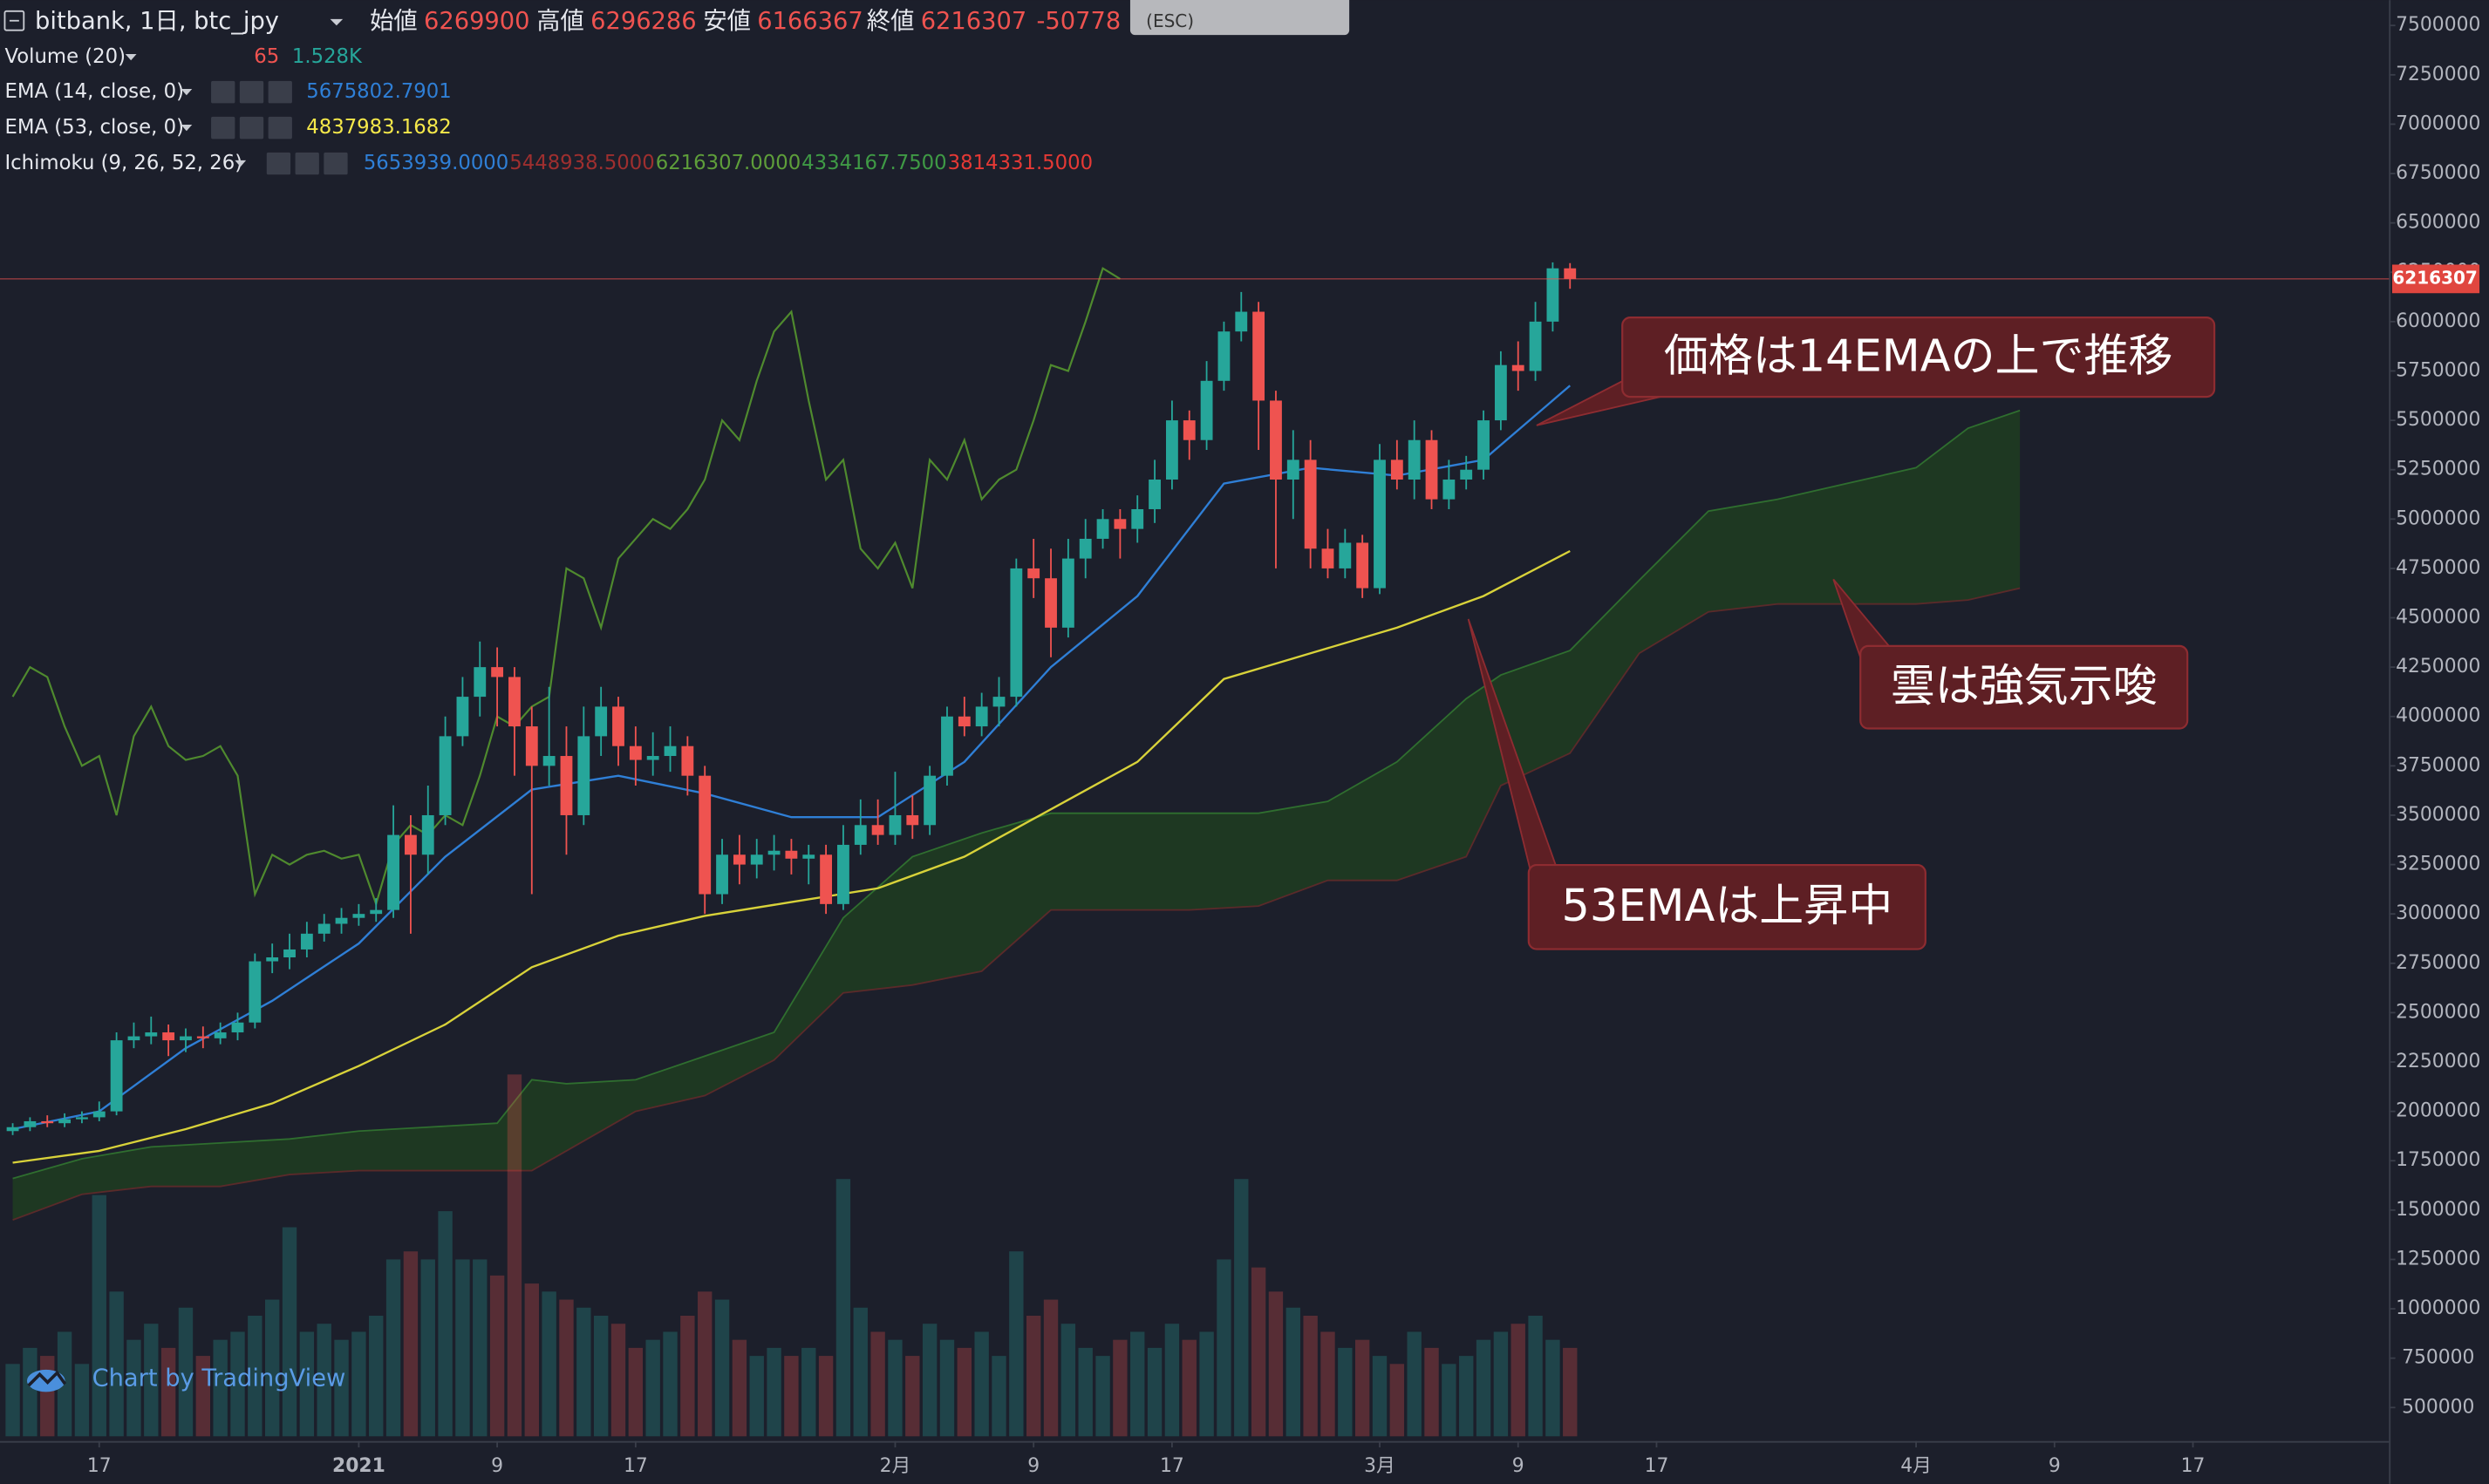 Image resolution: width=2489 pixels, height=1484 pixels. What do you see at coordinates (2438, 1407) in the screenshot?
I see `y-tick-label: 500000` at bounding box center [2438, 1407].